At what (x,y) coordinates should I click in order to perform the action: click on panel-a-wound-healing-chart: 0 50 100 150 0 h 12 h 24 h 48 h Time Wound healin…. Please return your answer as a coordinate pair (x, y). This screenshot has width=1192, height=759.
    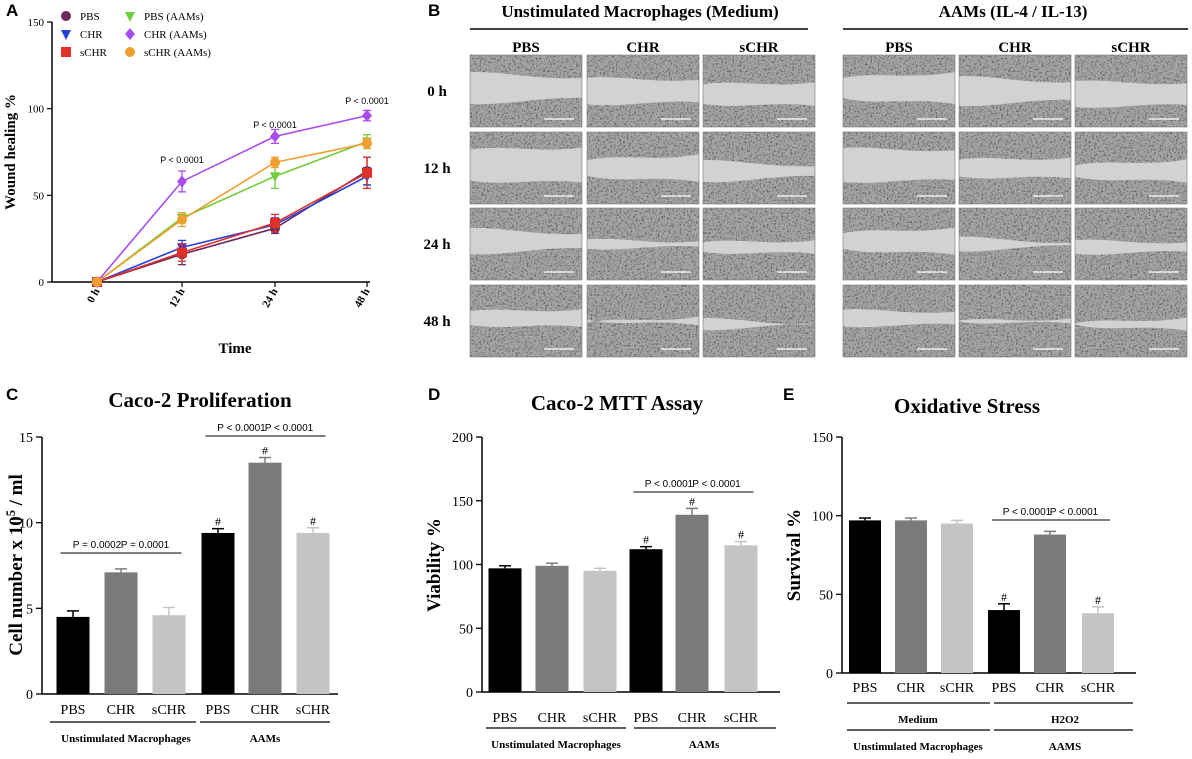
    Looking at the image, I should click on (196, 184).